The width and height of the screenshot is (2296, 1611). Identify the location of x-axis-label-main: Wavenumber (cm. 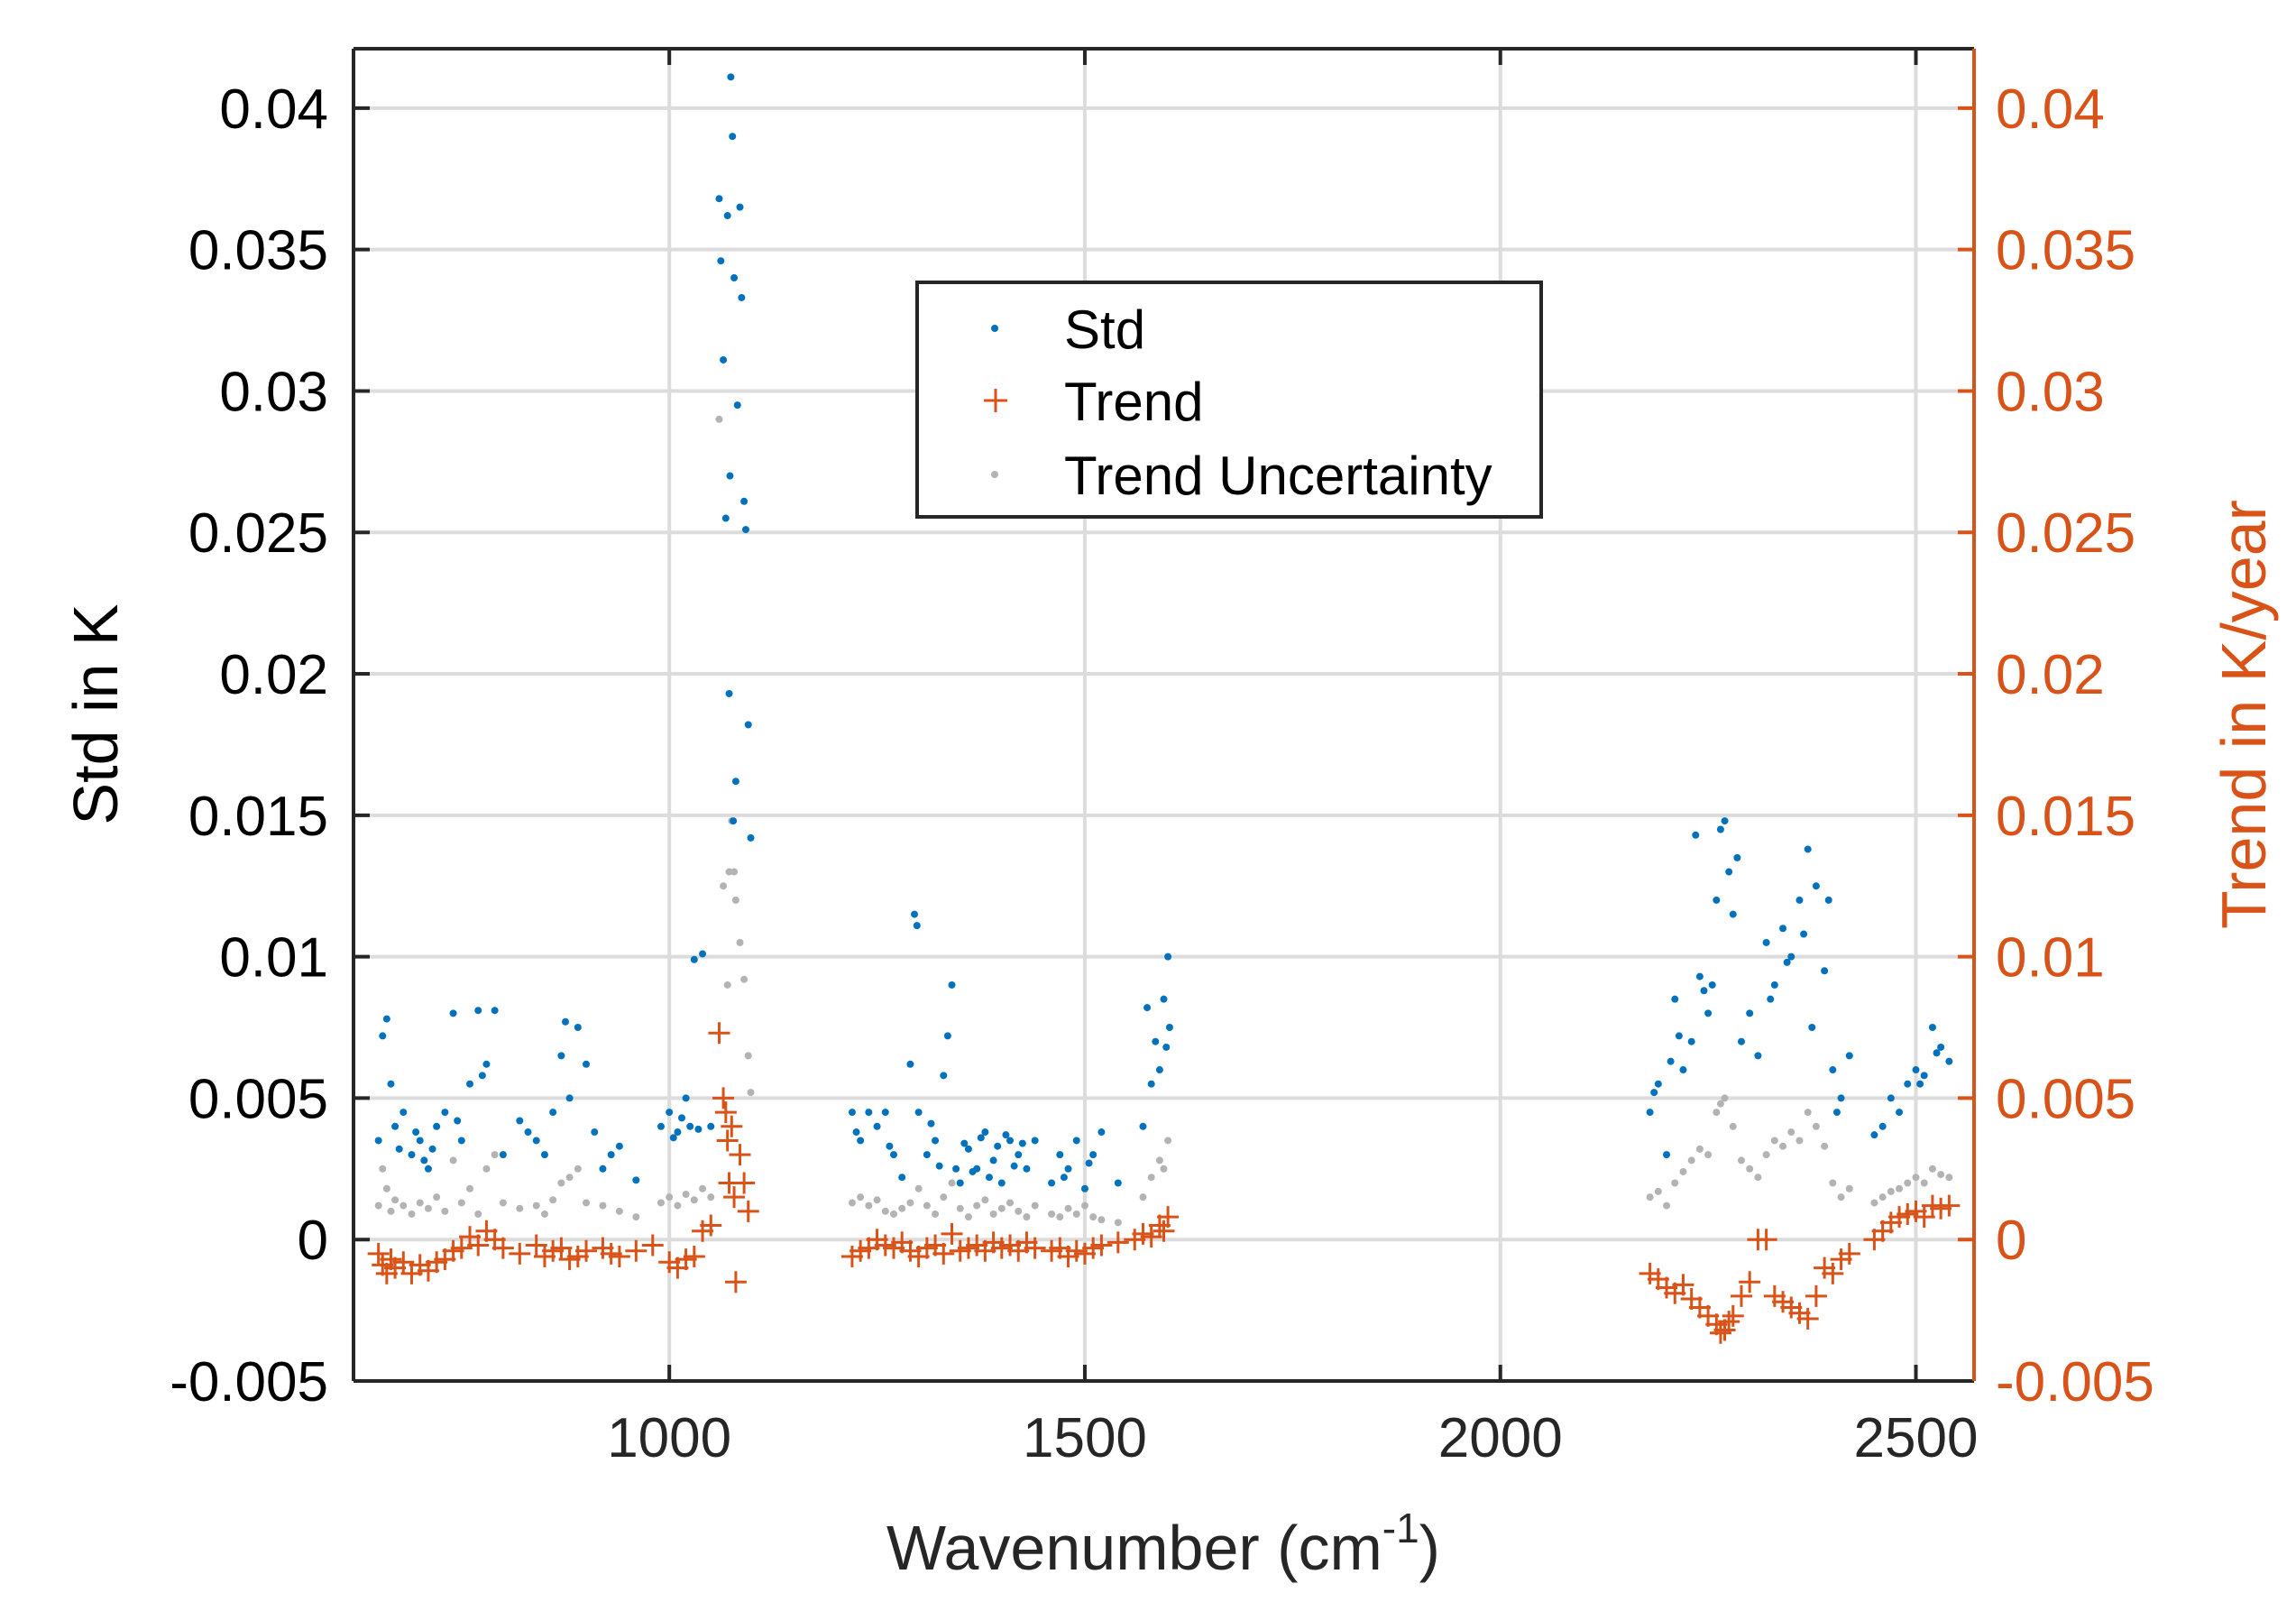
(1134, 1548).